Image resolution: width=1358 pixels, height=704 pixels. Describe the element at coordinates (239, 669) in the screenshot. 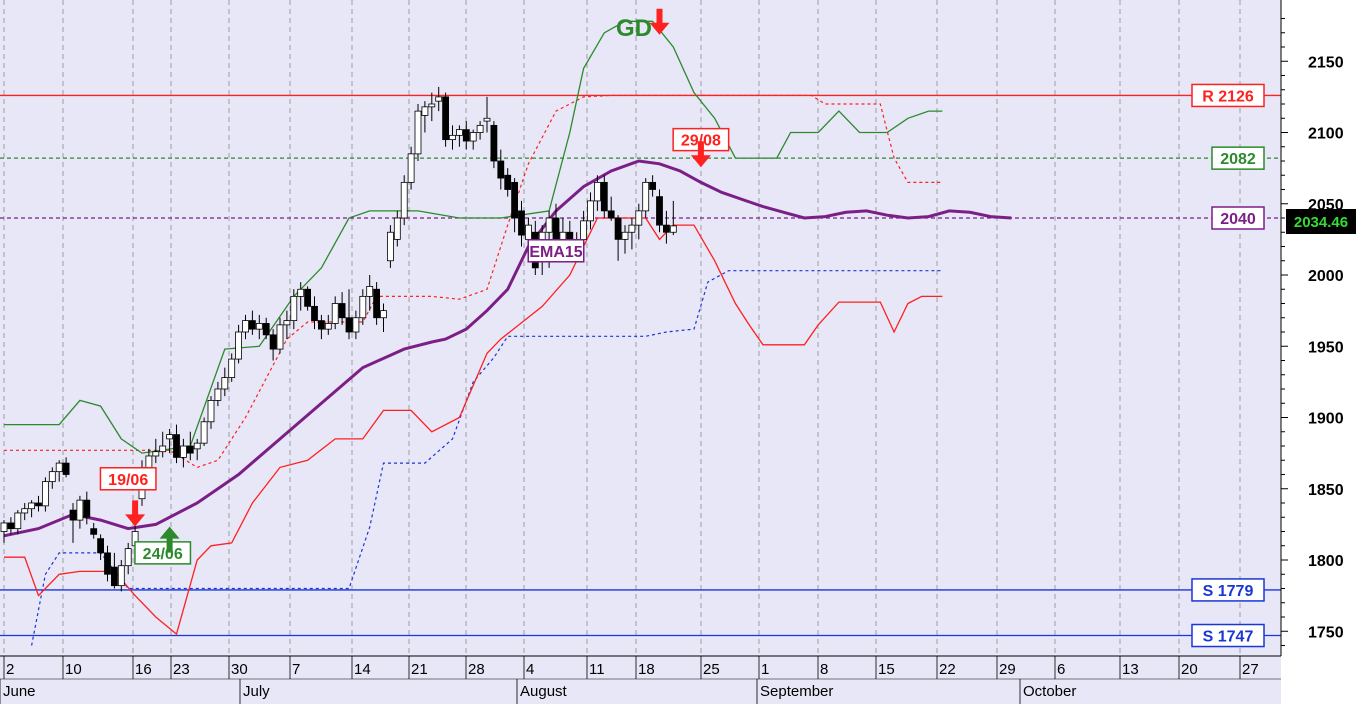

I see `x-tick-label-4: 30` at that location.